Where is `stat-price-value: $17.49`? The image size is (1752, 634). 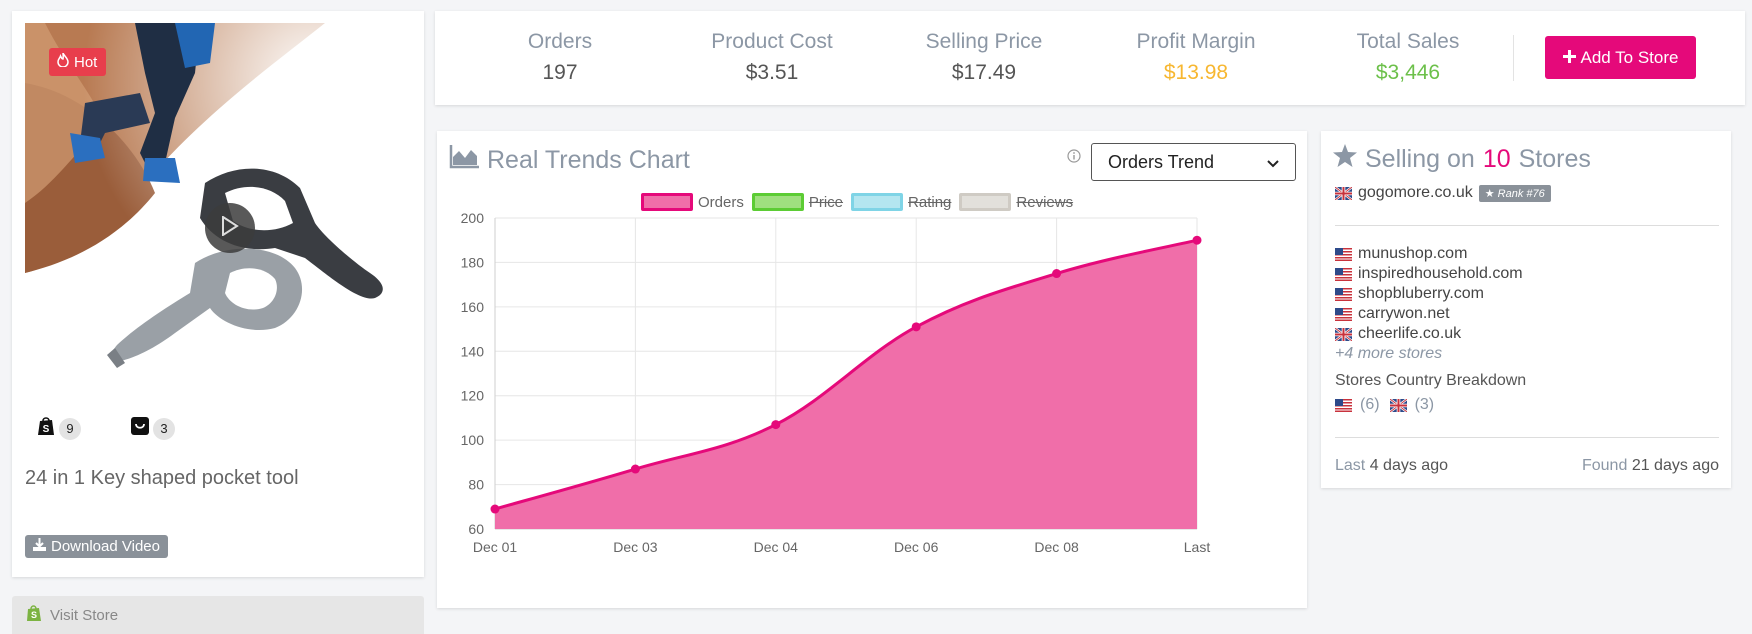
stat-price-value: $17.49 is located at coordinates (984, 72).